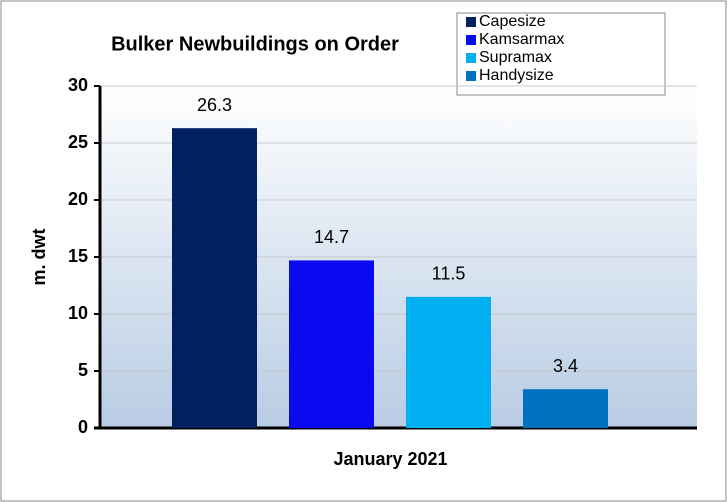 Image resolution: width=727 pixels, height=502 pixels. Describe the element at coordinates (78, 199) in the screenshot. I see `y-tick-label: 20` at that location.